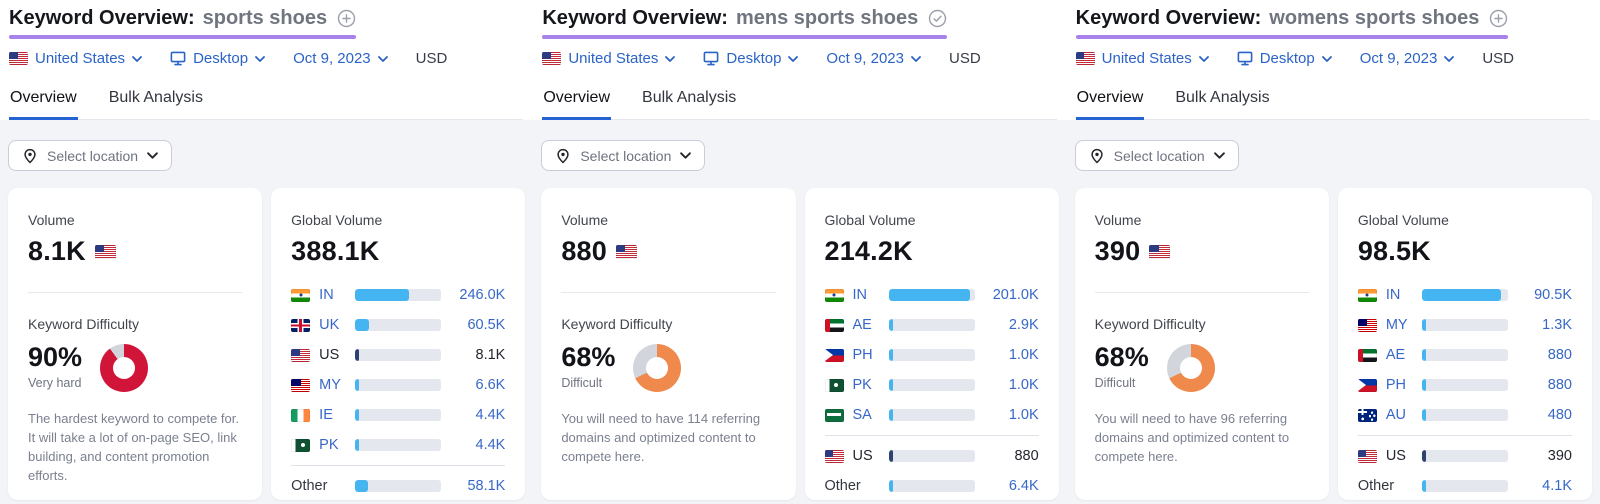  I want to click on volume-value: 90.5K, so click(1553, 295).